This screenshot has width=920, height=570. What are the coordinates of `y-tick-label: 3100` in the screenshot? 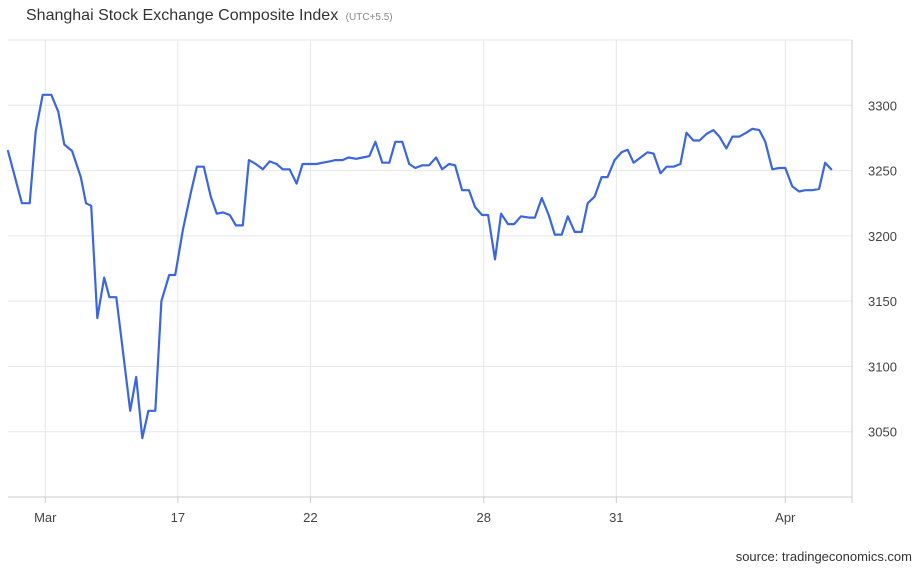 It's located at (882, 366).